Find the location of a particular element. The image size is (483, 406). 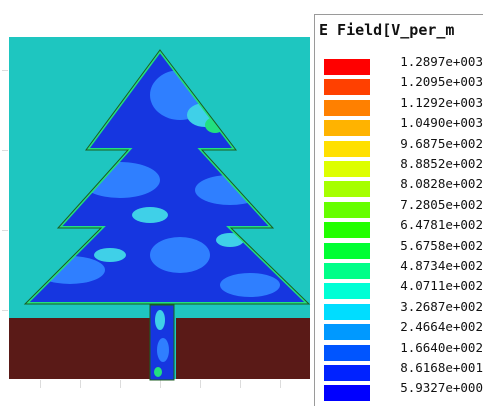

legend-value: 1.2095e+003 is located at coordinates (441, 82).